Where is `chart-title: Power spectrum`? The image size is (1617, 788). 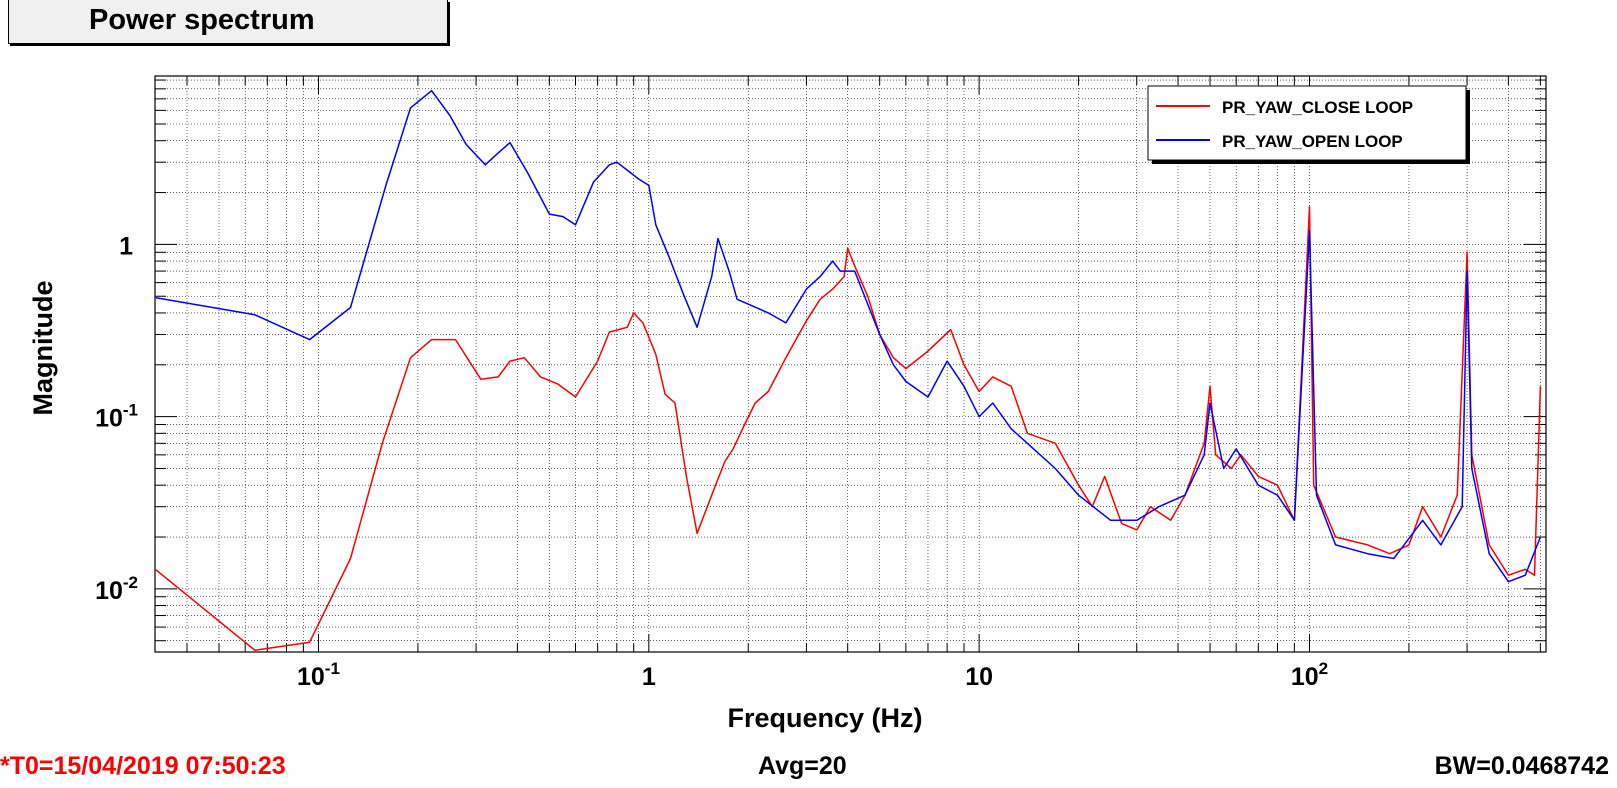
chart-title: Power spectrum is located at coordinates (202, 20).